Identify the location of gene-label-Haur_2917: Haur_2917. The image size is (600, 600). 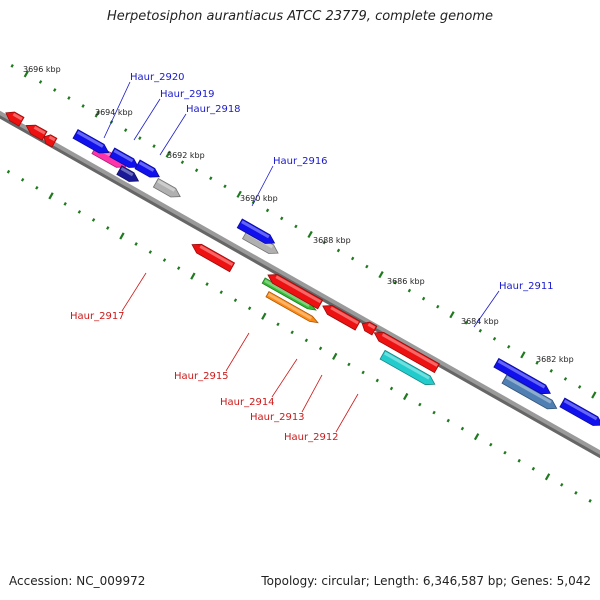
(97, 316).